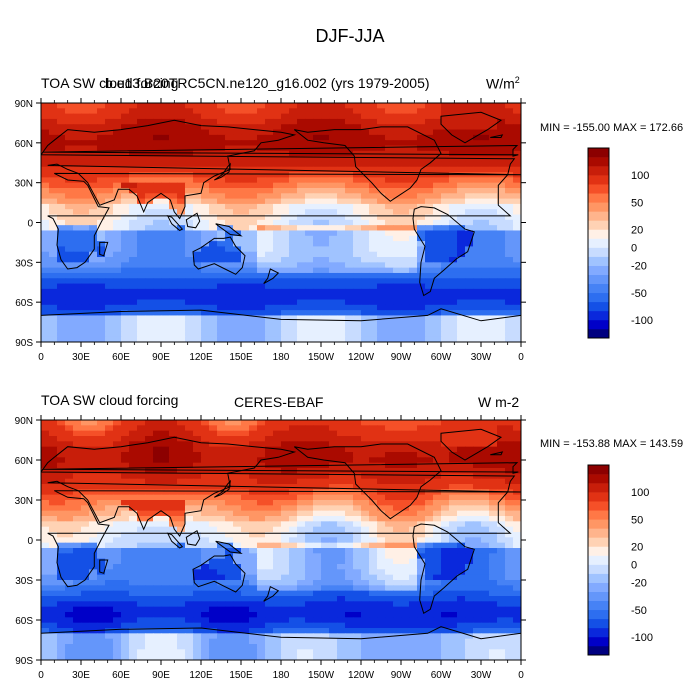  What do you see at coordinates (598, 216) in the screenshot?
I see `colorbar-box` at bounding box center [598, 216].